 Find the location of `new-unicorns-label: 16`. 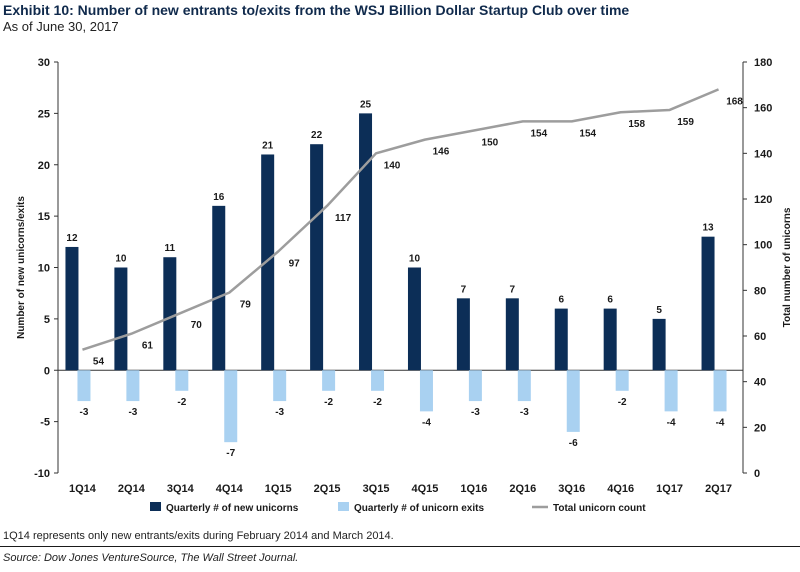

new-unicorns-label: 16 is located at coordinates (219, 197).